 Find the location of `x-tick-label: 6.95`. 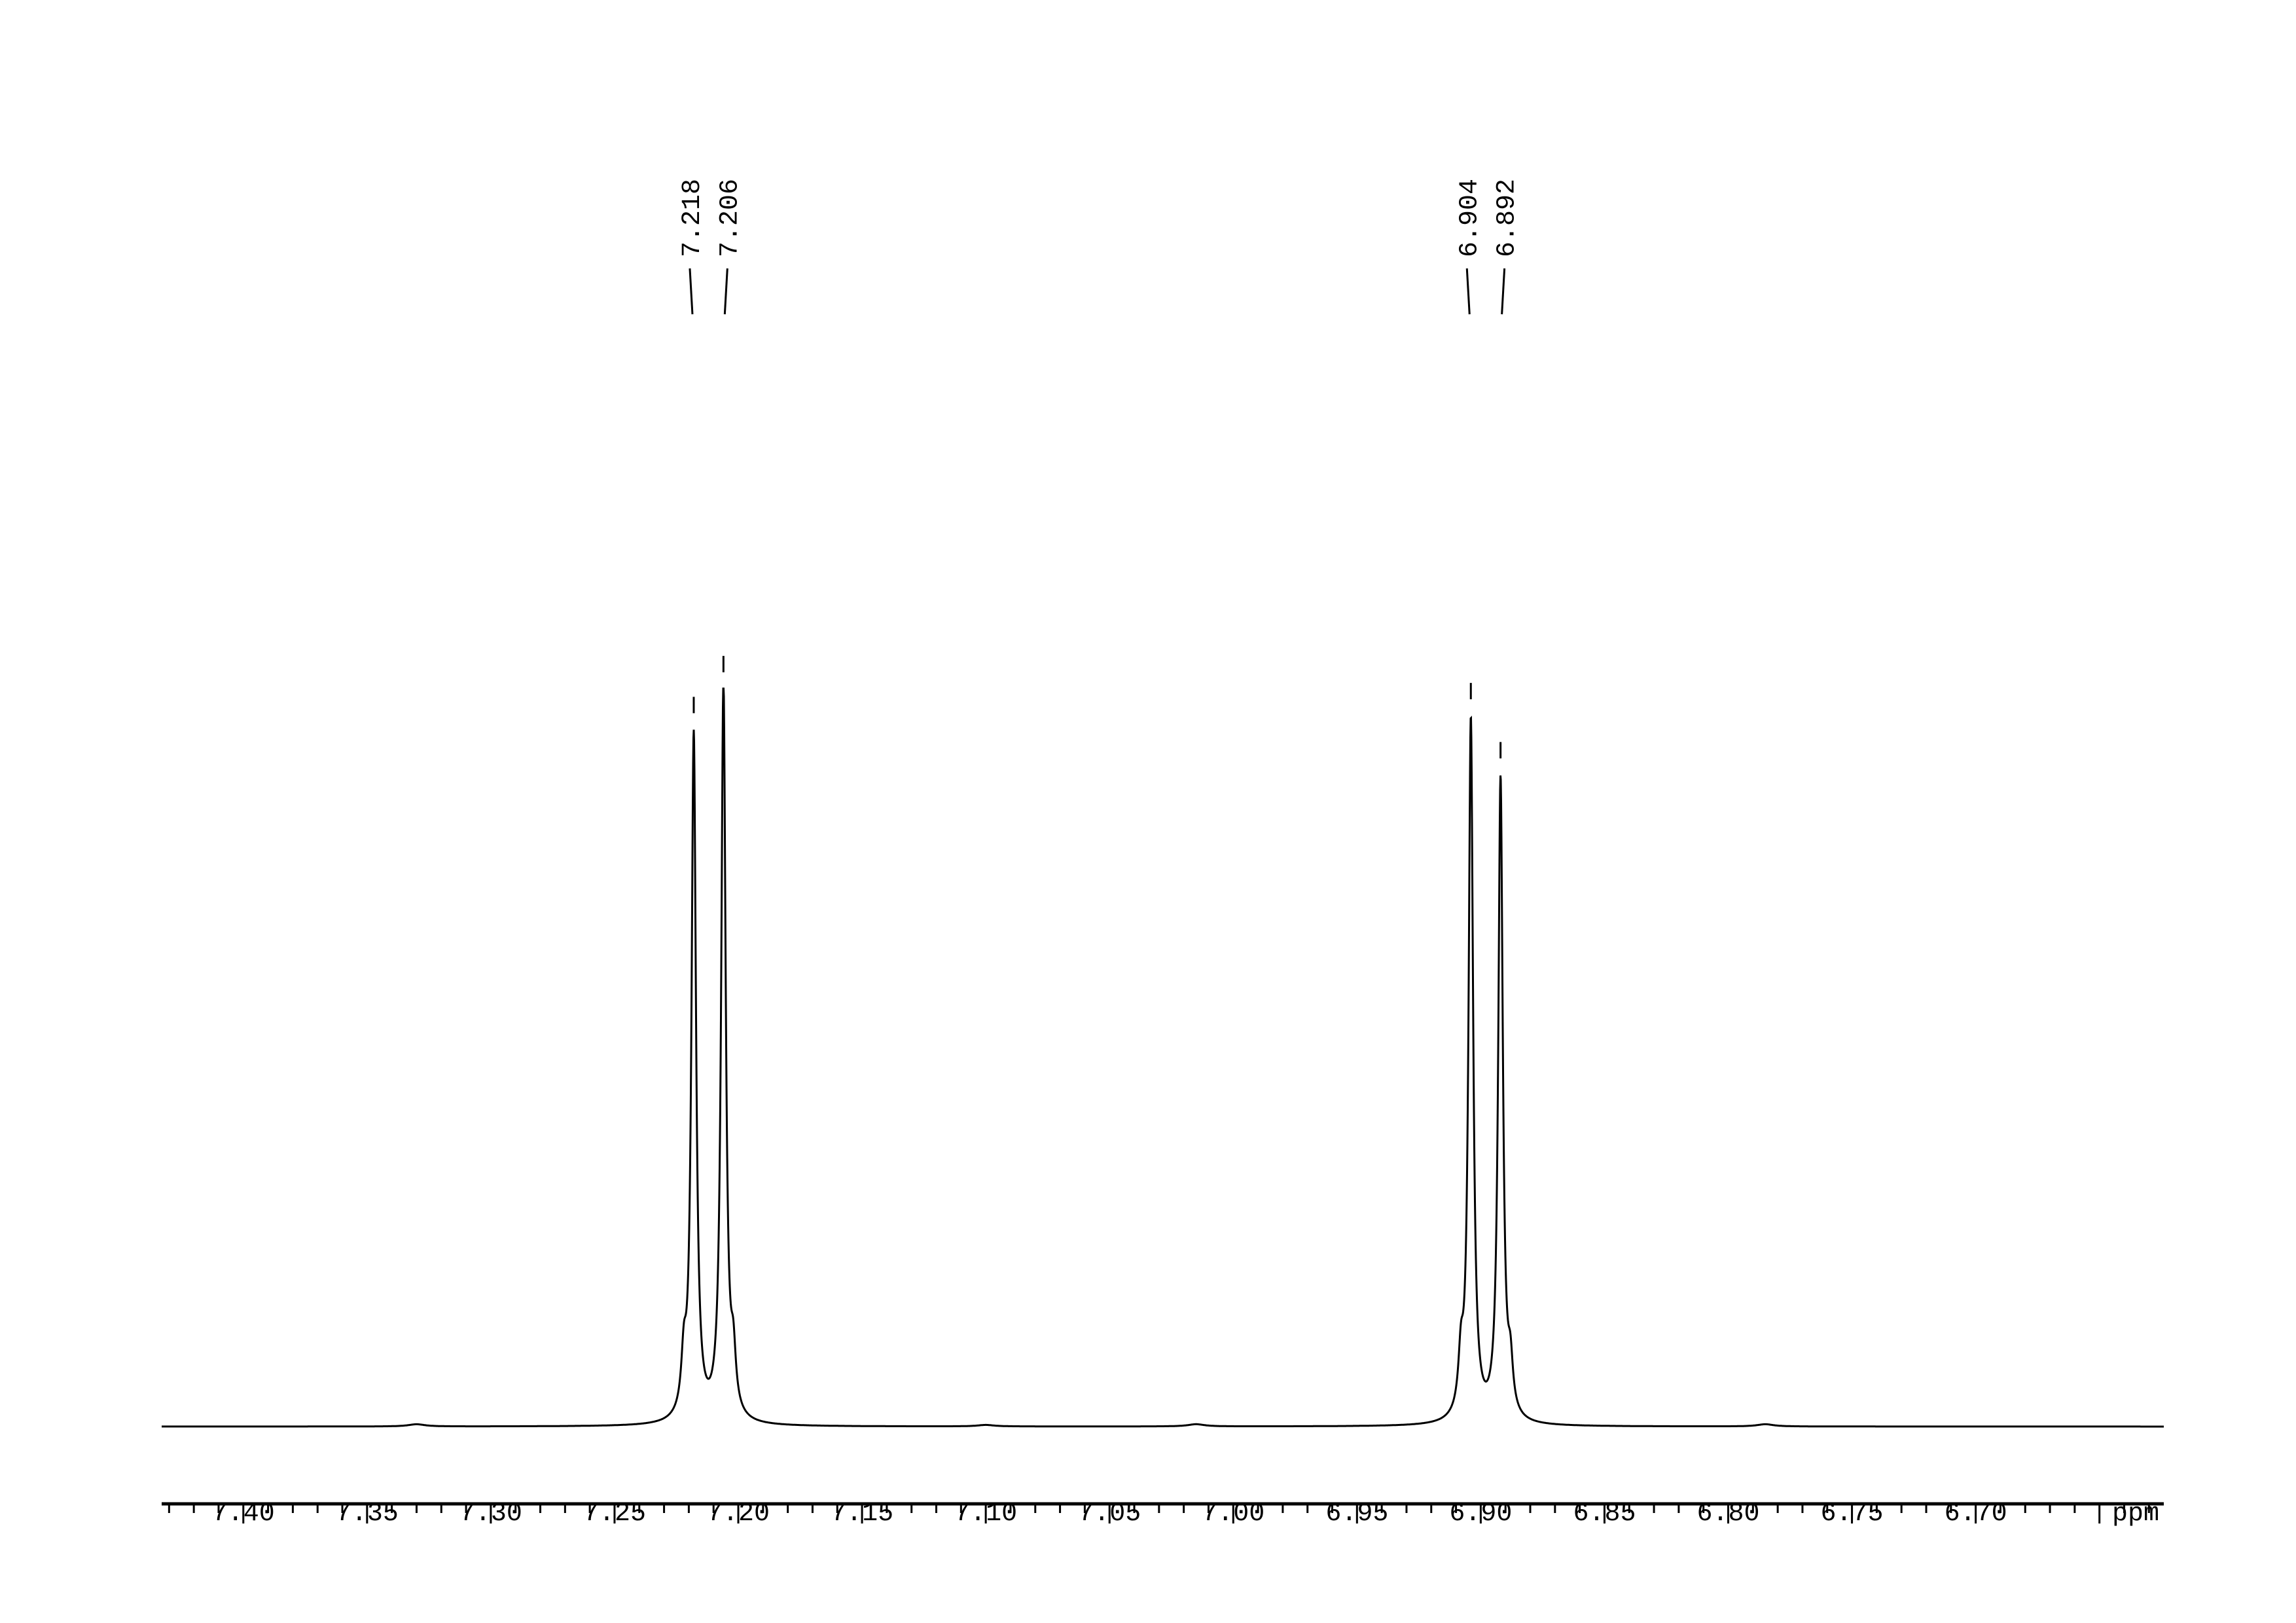

x-tick-label: 6.95 is located at coordinates (1356, 1514).